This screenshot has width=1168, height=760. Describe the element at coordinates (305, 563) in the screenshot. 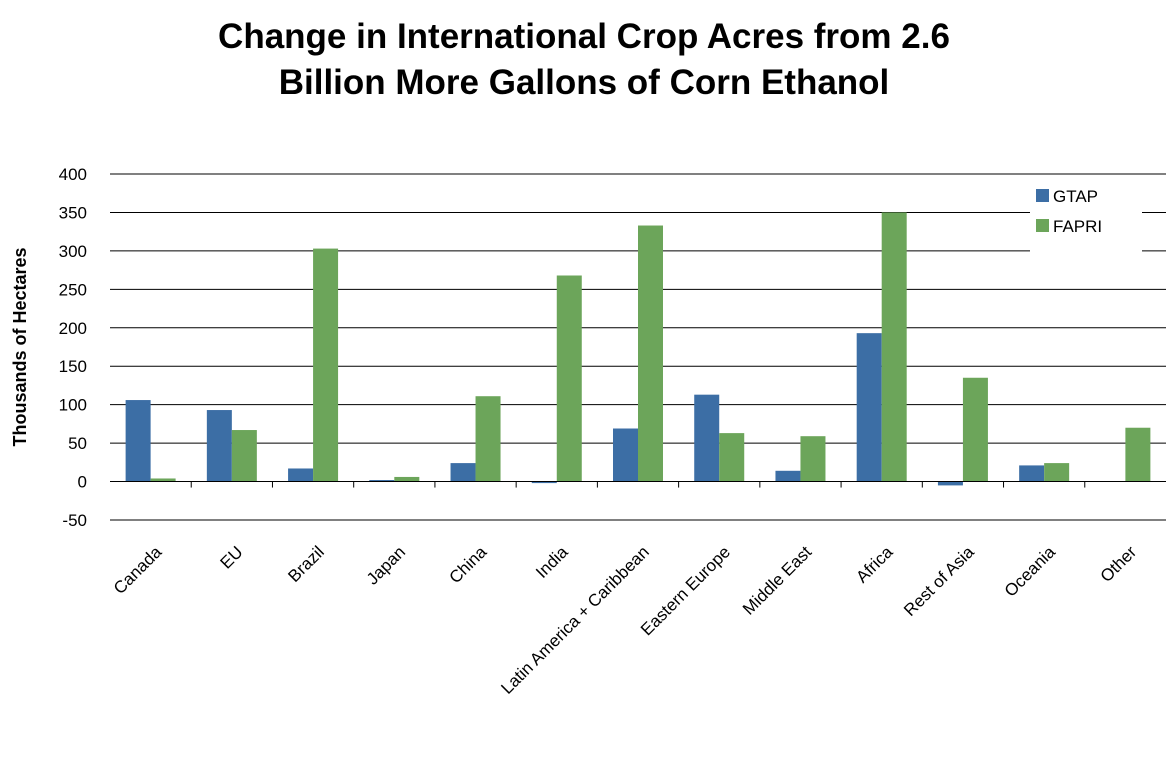

I see `category-label: Brazil` at that location.